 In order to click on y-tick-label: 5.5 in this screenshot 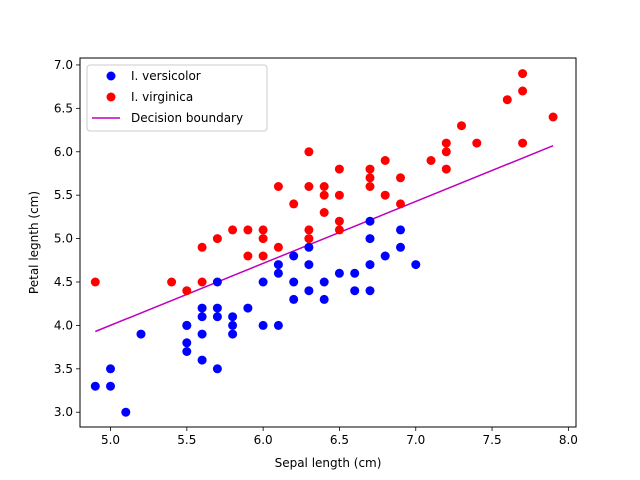, I will do `click(63, 195)`.